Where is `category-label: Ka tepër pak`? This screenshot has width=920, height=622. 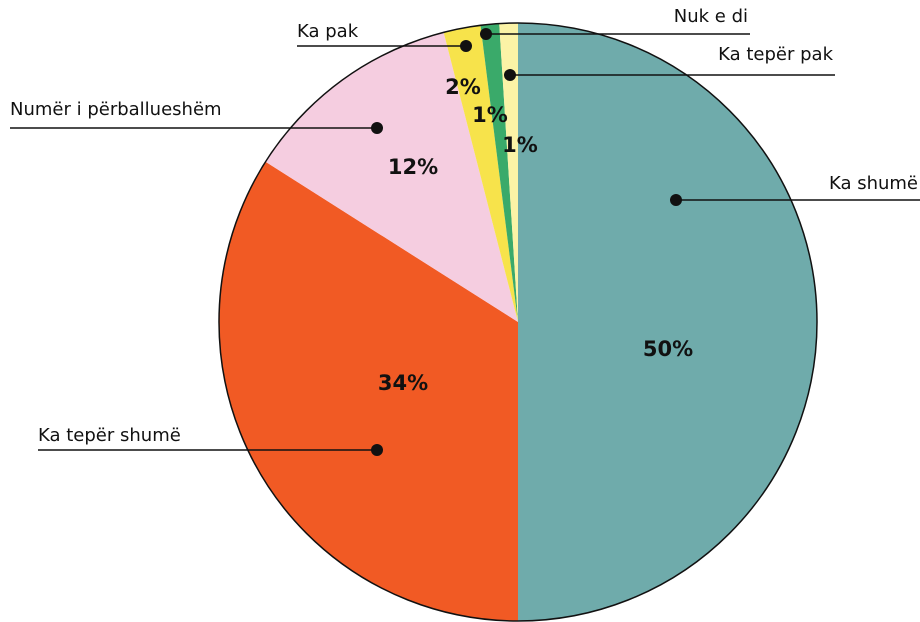
category-label: Ka tepër pak is located at coordinates (775, 54).